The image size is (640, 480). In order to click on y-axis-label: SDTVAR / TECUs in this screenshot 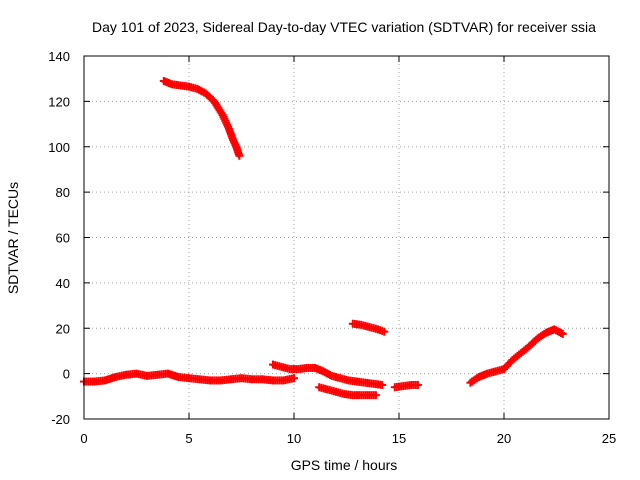, I will do `click(13, 238)`.